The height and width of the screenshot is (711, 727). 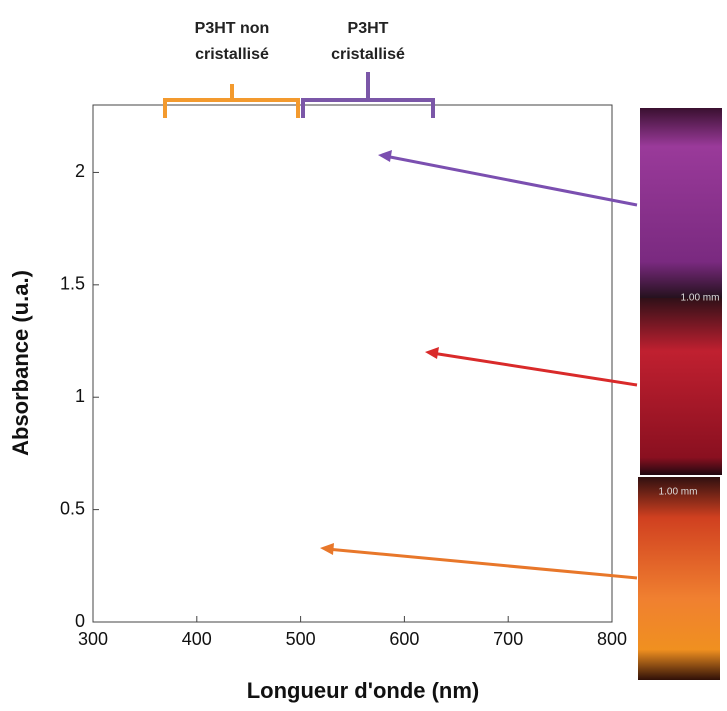 I want to click on x-tick-label: 300, so click(x=93, y=639).